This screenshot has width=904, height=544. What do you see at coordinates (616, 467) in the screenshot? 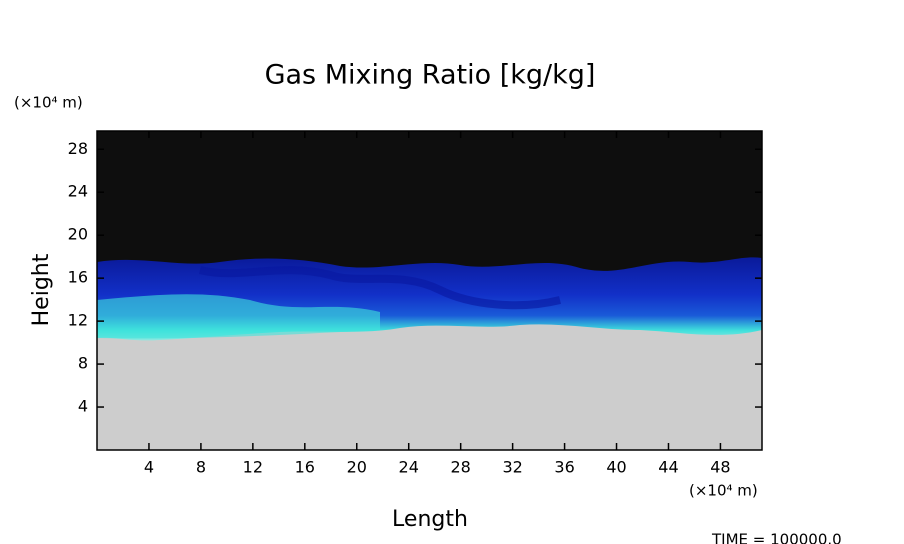
I see `x-tick-label: 40` at bounding box center [616, 467].